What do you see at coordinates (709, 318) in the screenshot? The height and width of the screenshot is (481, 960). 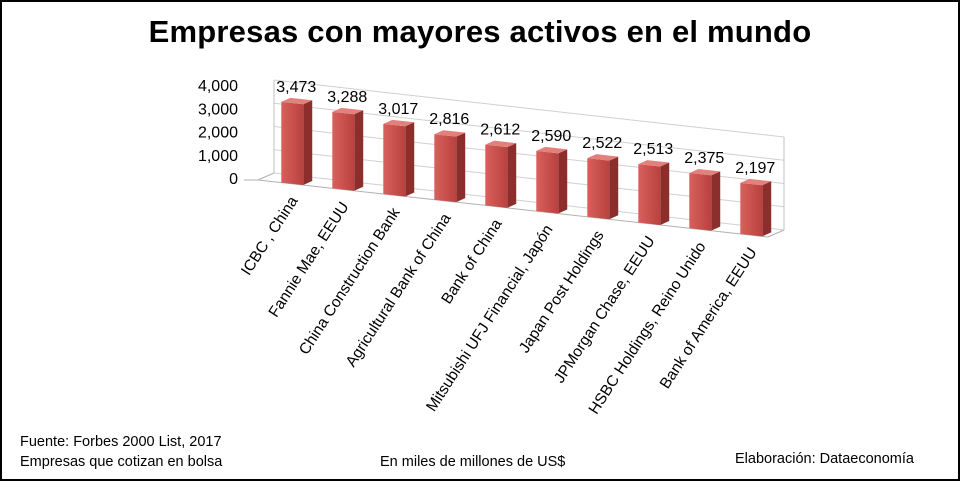 I see `category-label: Bank of America, EEUU` at bounding box center [709, 318].